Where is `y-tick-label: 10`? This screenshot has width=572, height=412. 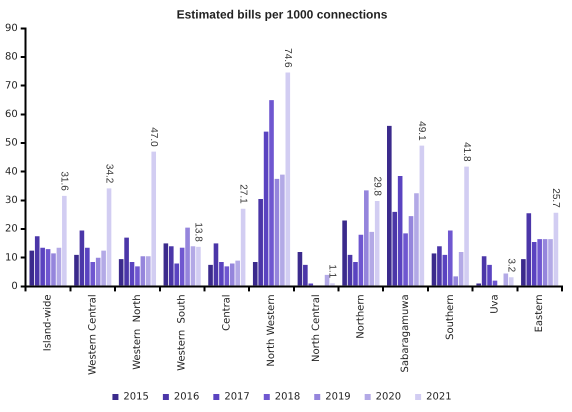 y-tick-label: 10 is located at coordinates (11, 258).